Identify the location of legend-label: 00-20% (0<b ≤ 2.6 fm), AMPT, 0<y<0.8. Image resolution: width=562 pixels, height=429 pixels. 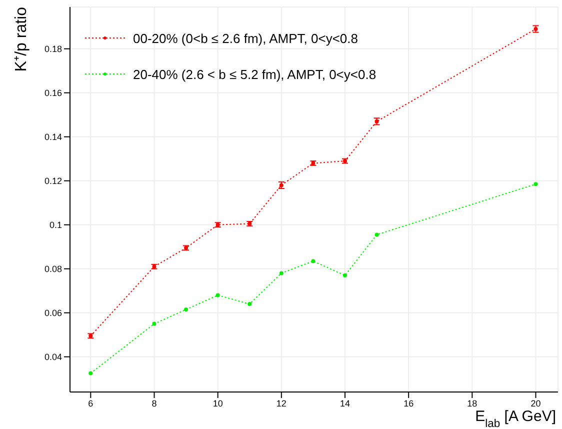
(245, 38).